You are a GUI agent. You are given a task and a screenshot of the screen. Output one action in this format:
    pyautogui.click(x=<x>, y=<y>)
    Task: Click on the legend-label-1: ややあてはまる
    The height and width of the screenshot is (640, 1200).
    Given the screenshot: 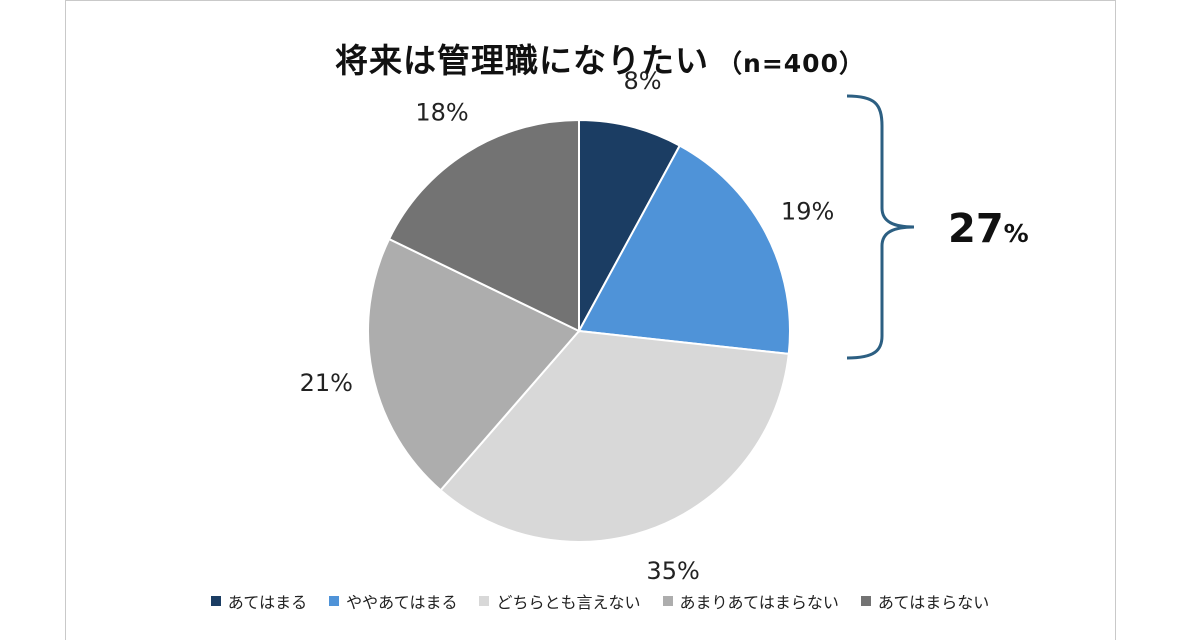 What is the action you would take?
    pyautogui.click(x=402, y=602)
    